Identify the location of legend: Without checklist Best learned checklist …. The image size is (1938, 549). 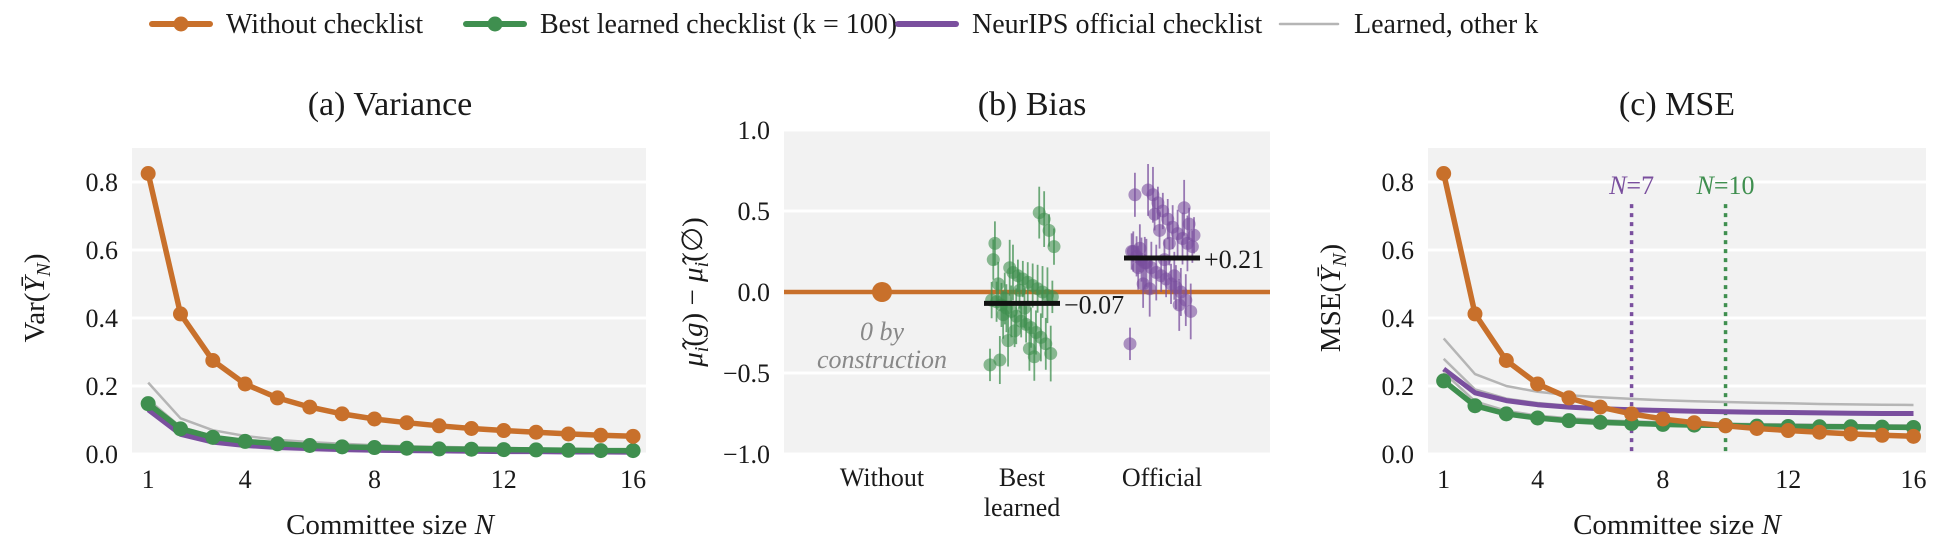
(843, 24).